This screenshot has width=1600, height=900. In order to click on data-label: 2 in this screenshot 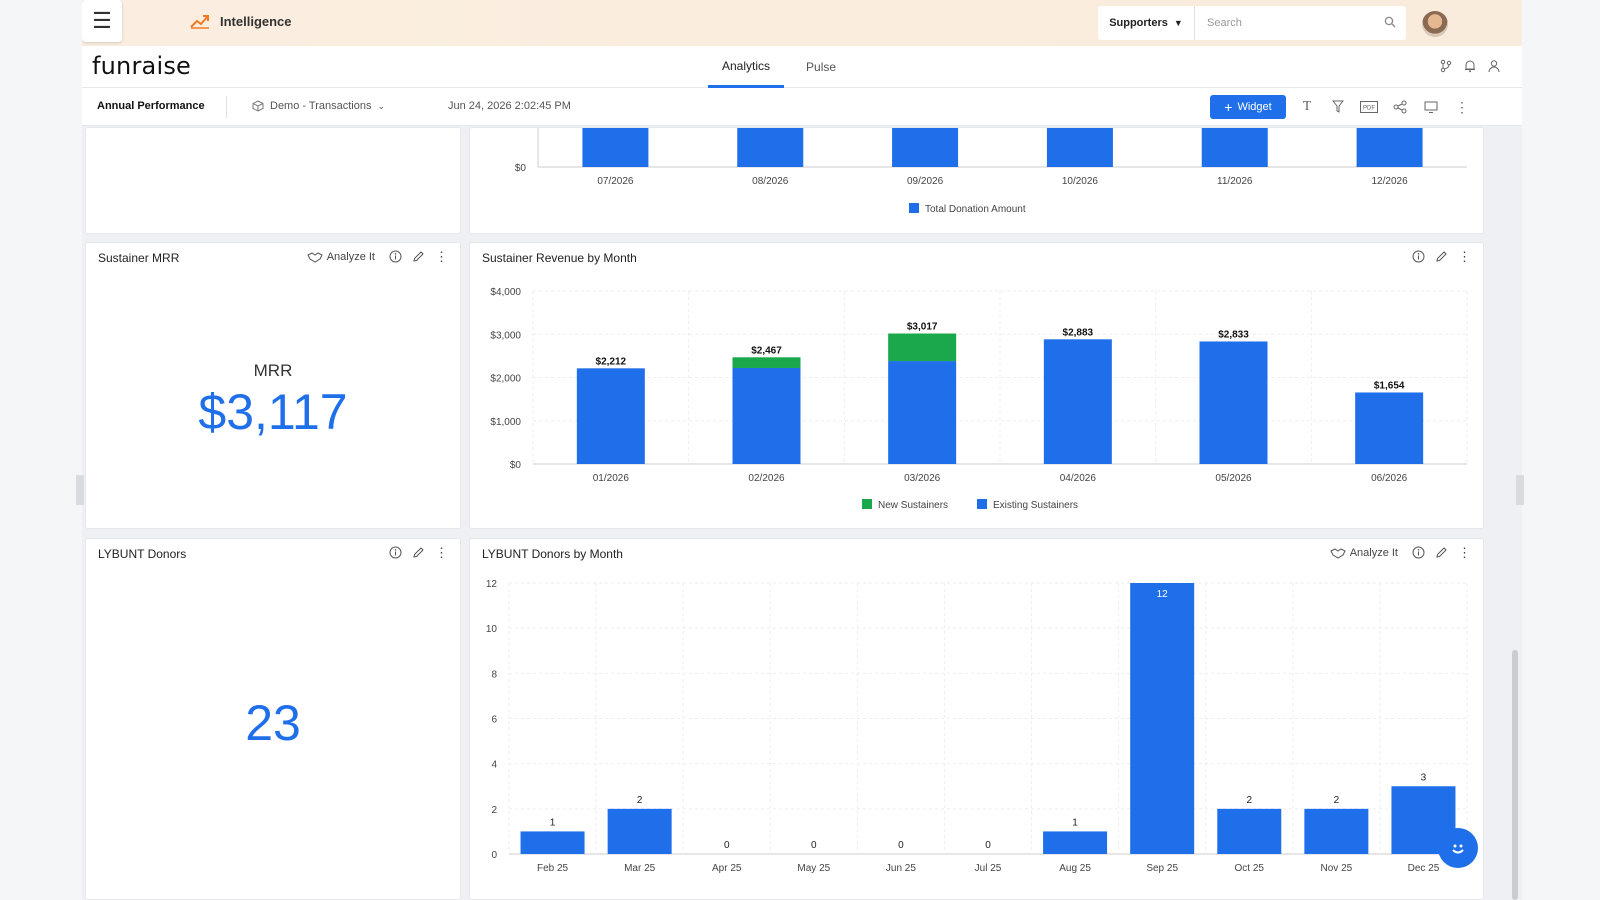, I will do `click(1249, 800)`.